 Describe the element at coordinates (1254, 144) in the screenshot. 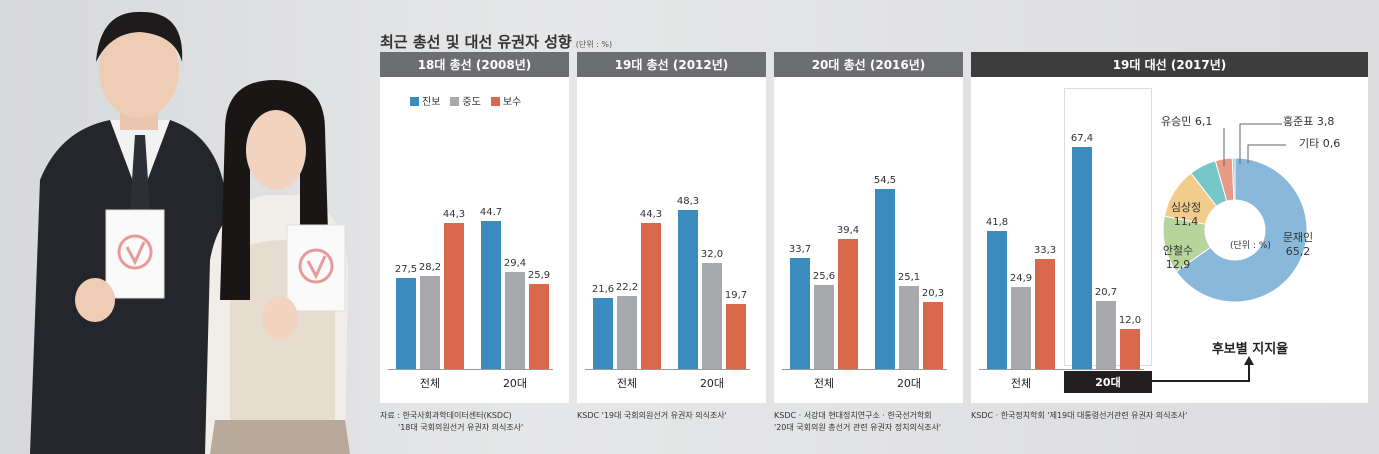

I see `donut-leader-lines` at that location.